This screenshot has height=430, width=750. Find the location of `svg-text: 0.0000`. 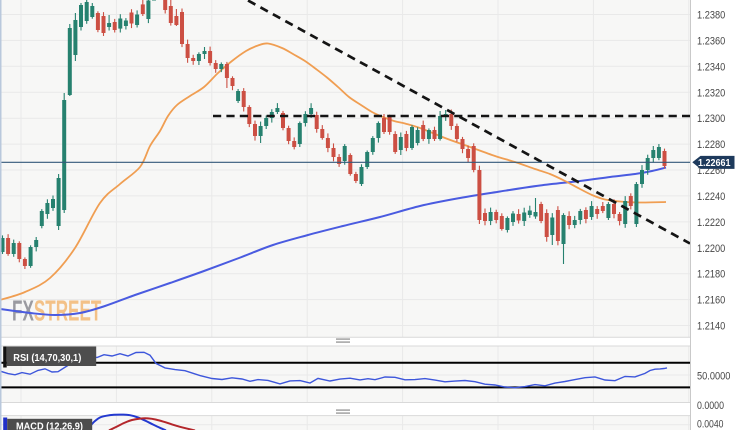

svg-text: 0.0000 is located at coordinates (710, 406).